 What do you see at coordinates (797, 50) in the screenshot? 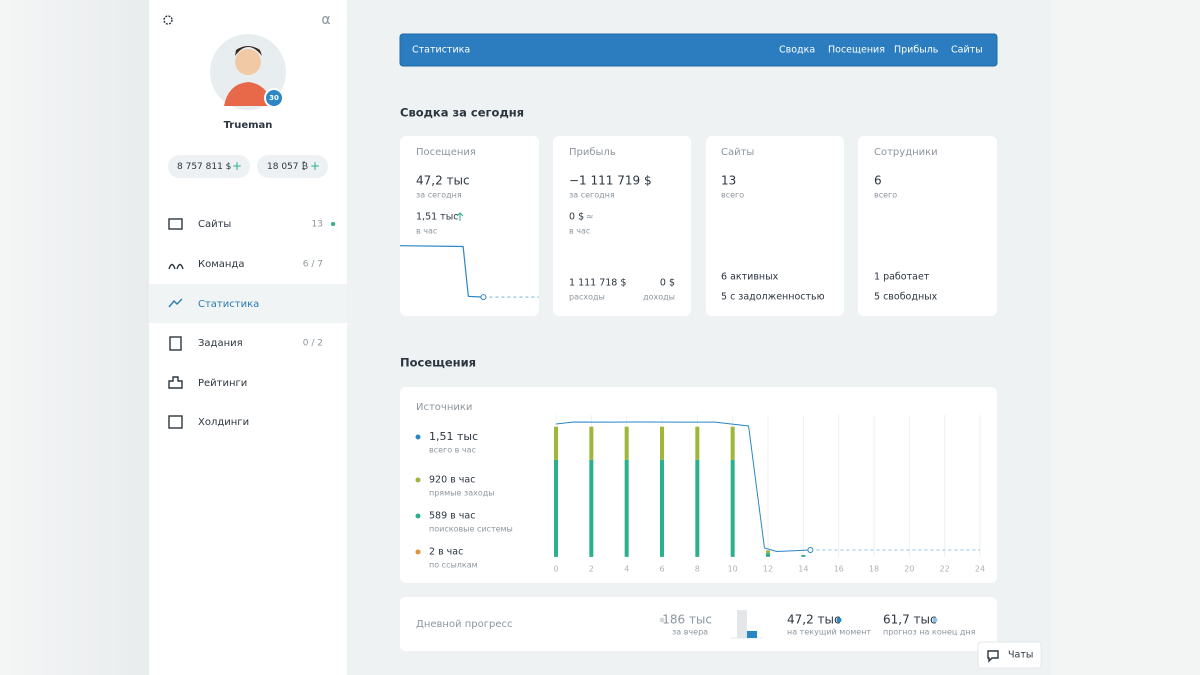
I see `tab: Сводка` at bounding box center [797, 50].